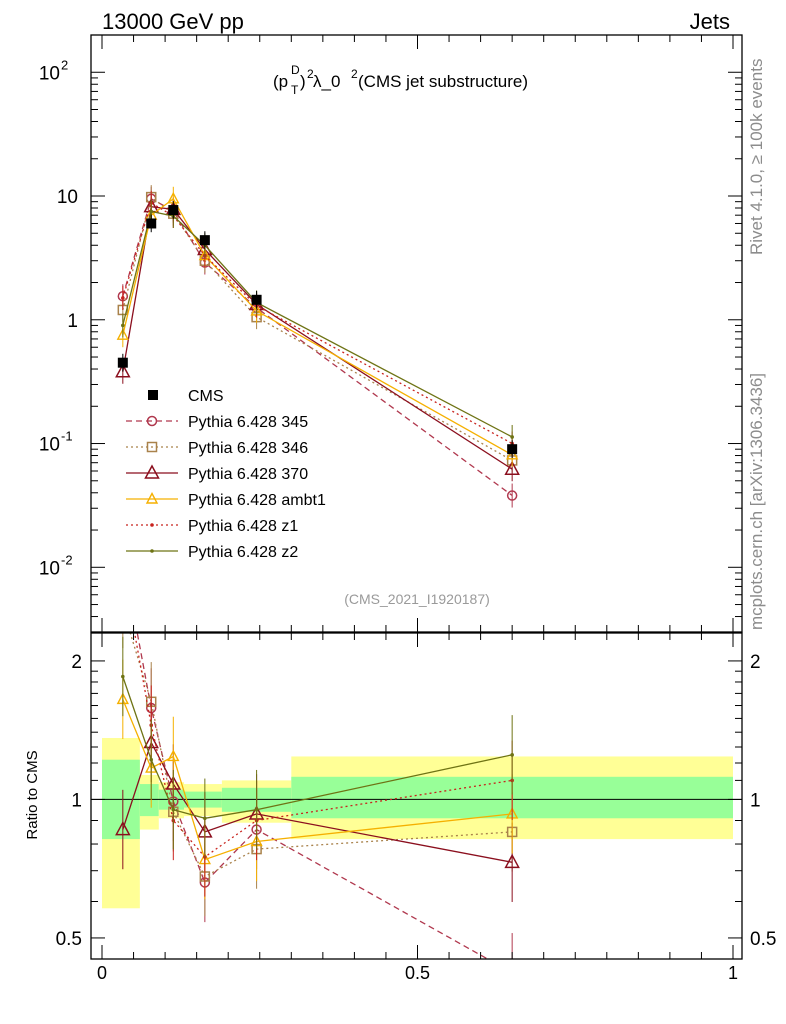 The height and width of the screenshot is (1024, 786). I want to click on legend-marker-z1, so click(152, 525).